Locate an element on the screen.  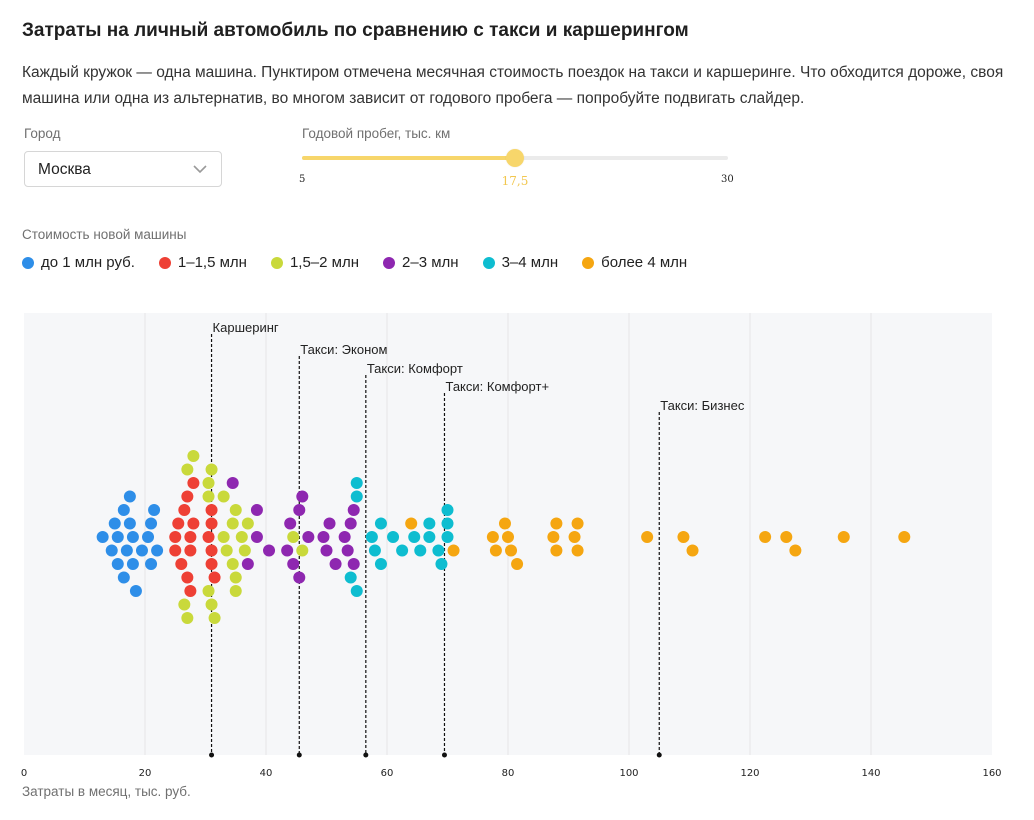
mileage-label: Годовой пробег, тыс. км is located at coordinates (376, 133).